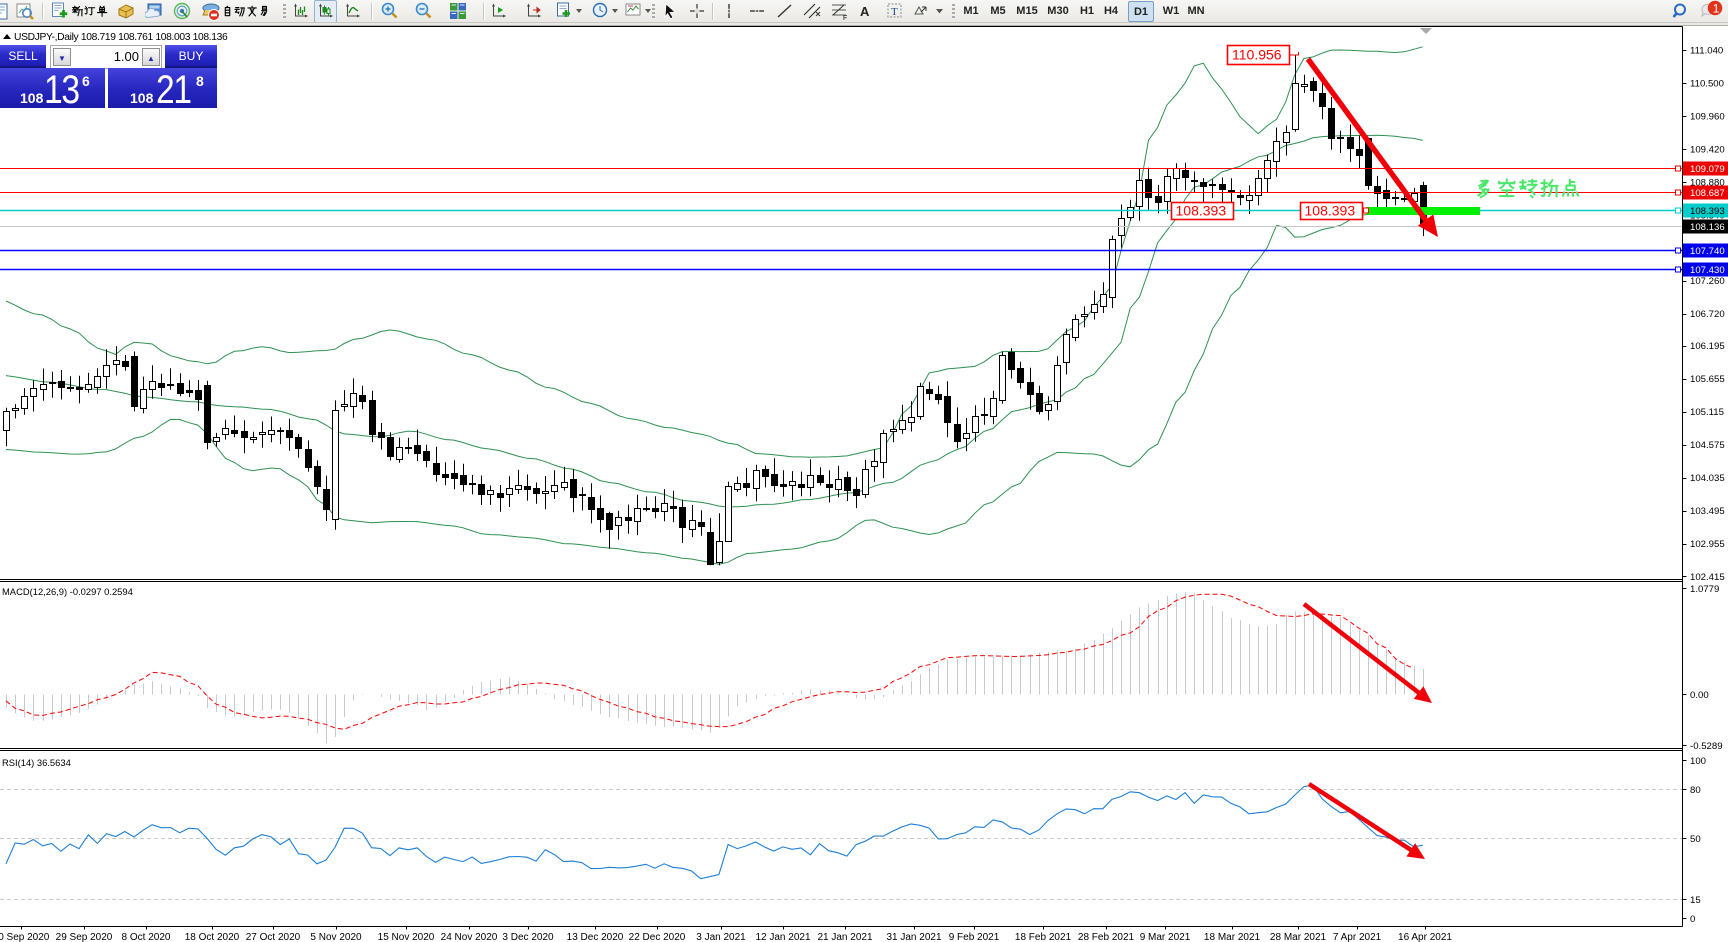 Image resolution: width=1728 pixels, height=942 pixels. What do you see at coordinates (1707, 445) in the screenshot?
I see `svg-text: 104.575` at bounding box center [1707, 445].